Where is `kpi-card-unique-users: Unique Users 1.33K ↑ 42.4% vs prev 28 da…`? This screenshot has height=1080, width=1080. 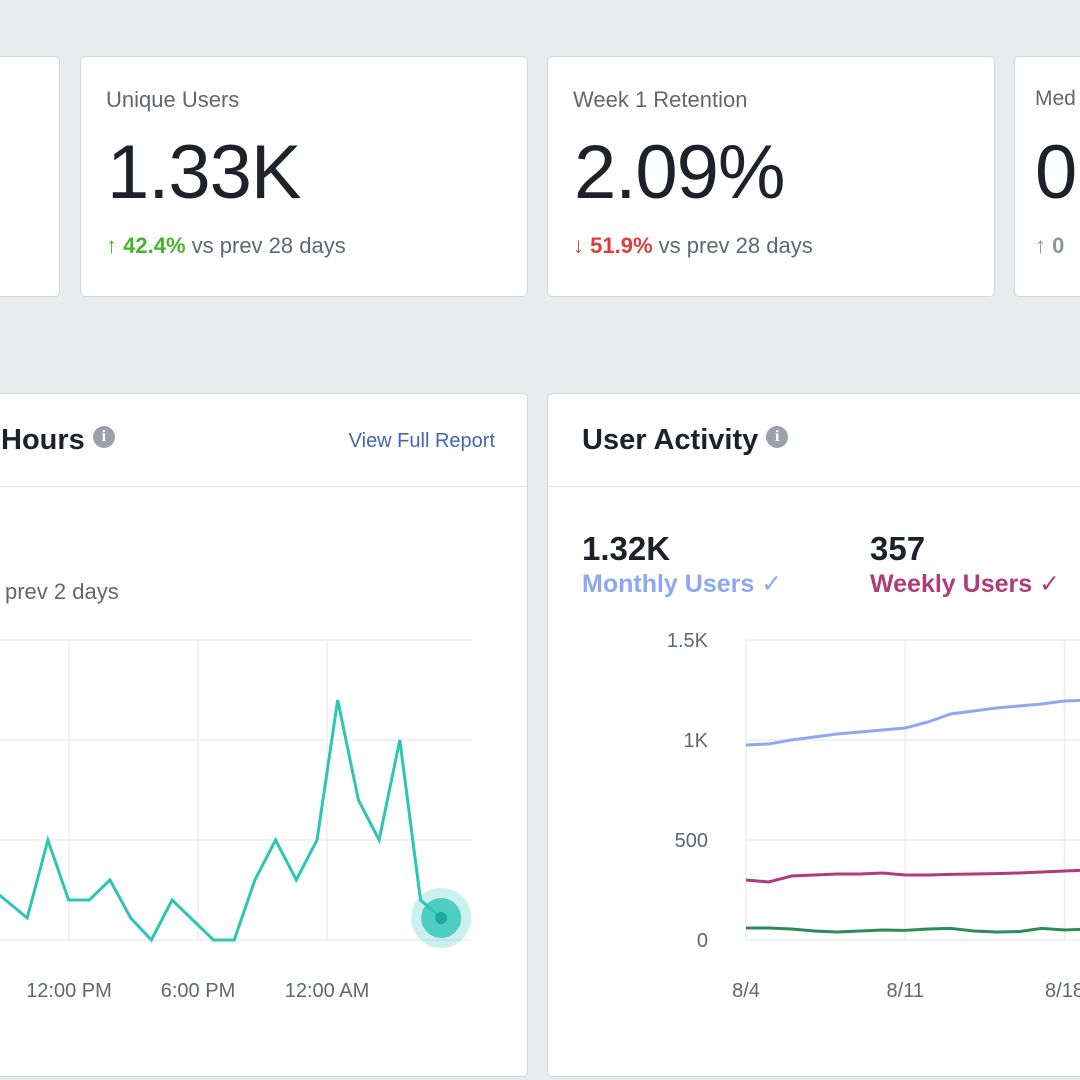
kpi-card-unique-users: Unique Users 1.33K ↑ 42.4% vs prev 28 da… is located at coordinates (304, 176).